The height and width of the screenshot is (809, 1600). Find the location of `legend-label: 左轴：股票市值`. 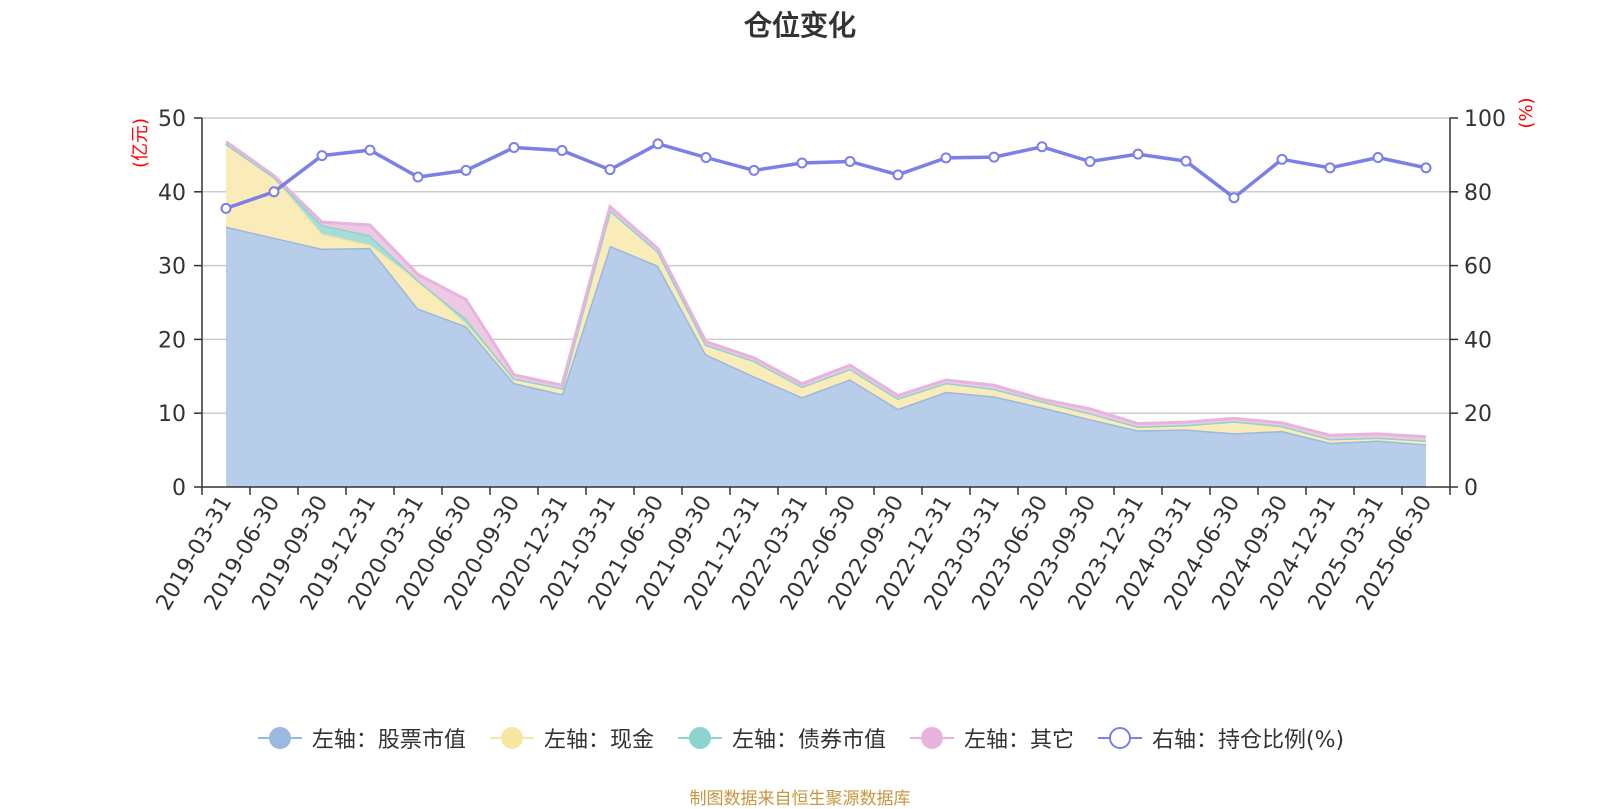

legend-label: 左轴：股票市值 is located at coordinates (388, 740).